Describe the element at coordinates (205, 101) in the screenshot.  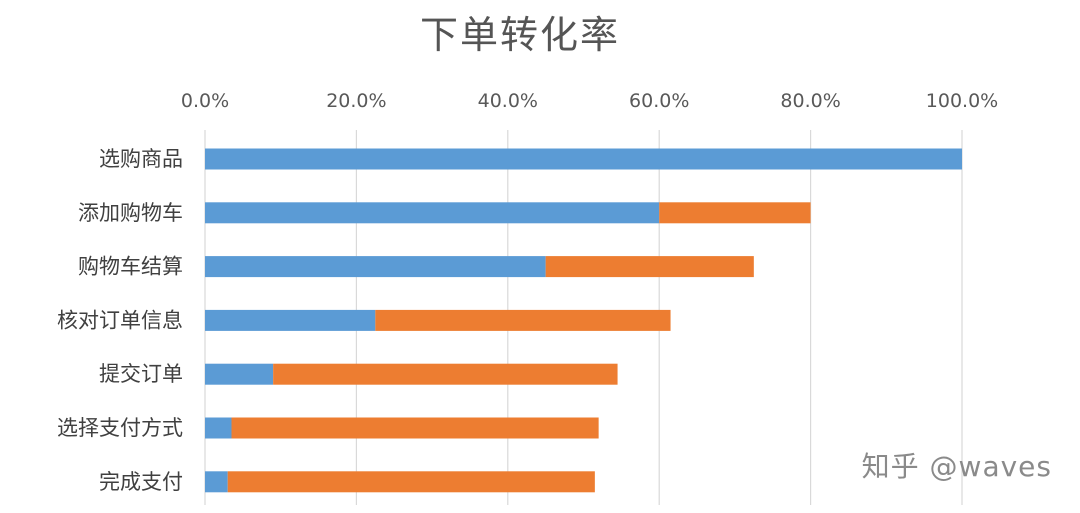
I see `x-tick-label: 0.0%` at that location.